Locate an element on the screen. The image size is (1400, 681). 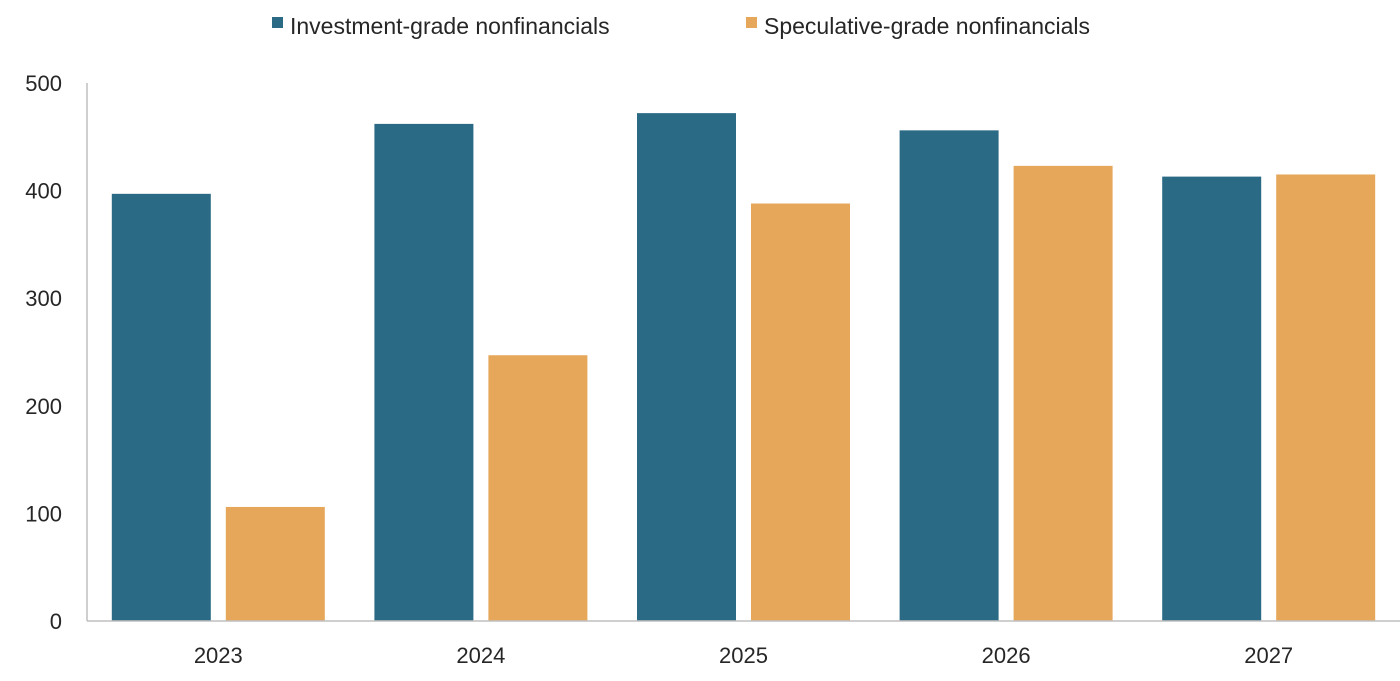
x-tick-label: 2027 is located at coordinates (1268, 655).